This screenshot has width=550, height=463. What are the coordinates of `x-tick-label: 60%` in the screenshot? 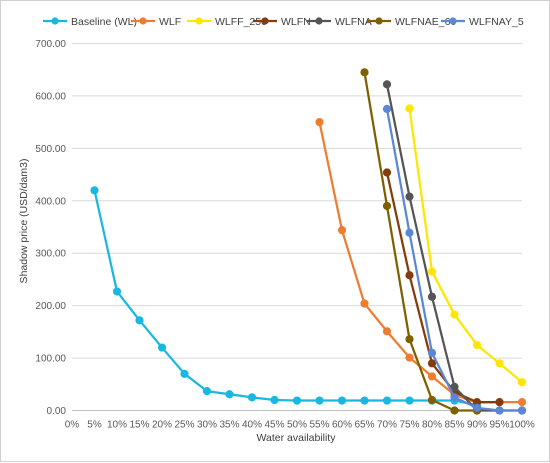 It's located at (342, 425).